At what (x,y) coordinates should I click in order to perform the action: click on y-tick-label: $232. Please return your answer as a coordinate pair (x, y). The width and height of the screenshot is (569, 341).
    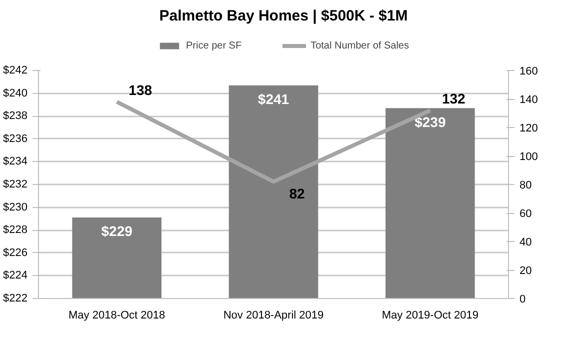
    Looking at the image, I should click on (15, 184).